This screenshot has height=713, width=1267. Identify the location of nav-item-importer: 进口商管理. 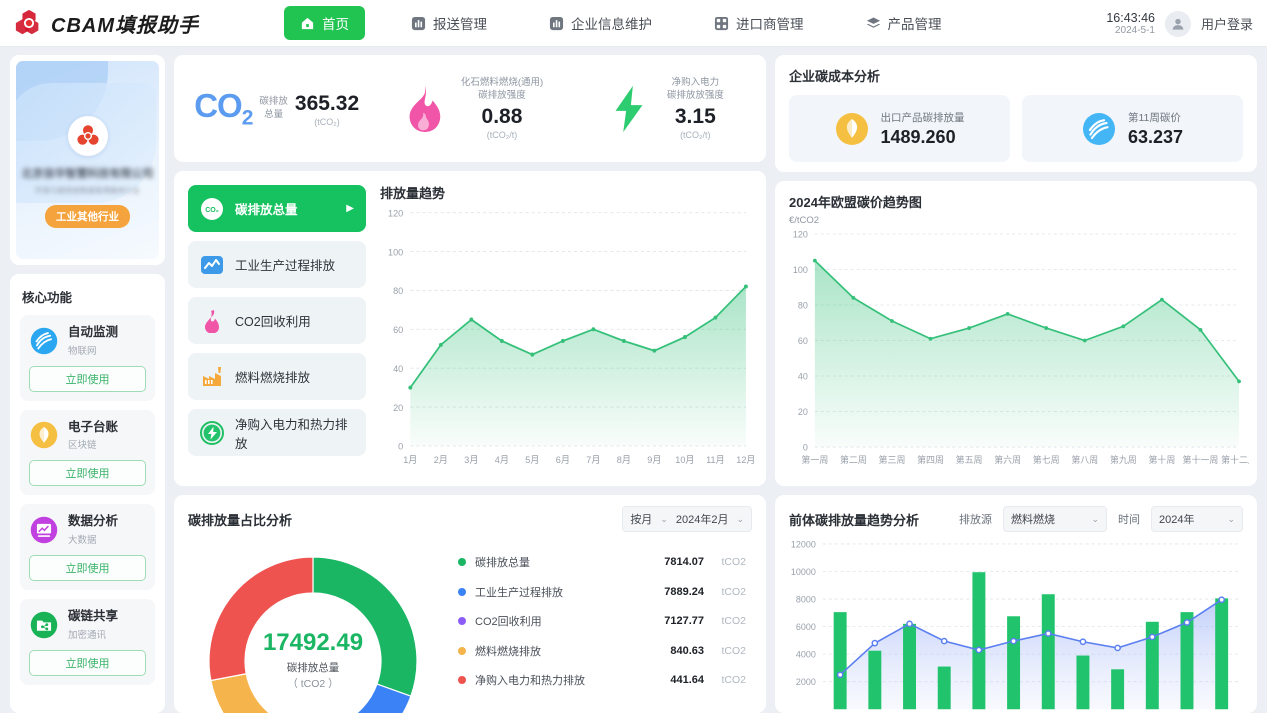
(759, 23).